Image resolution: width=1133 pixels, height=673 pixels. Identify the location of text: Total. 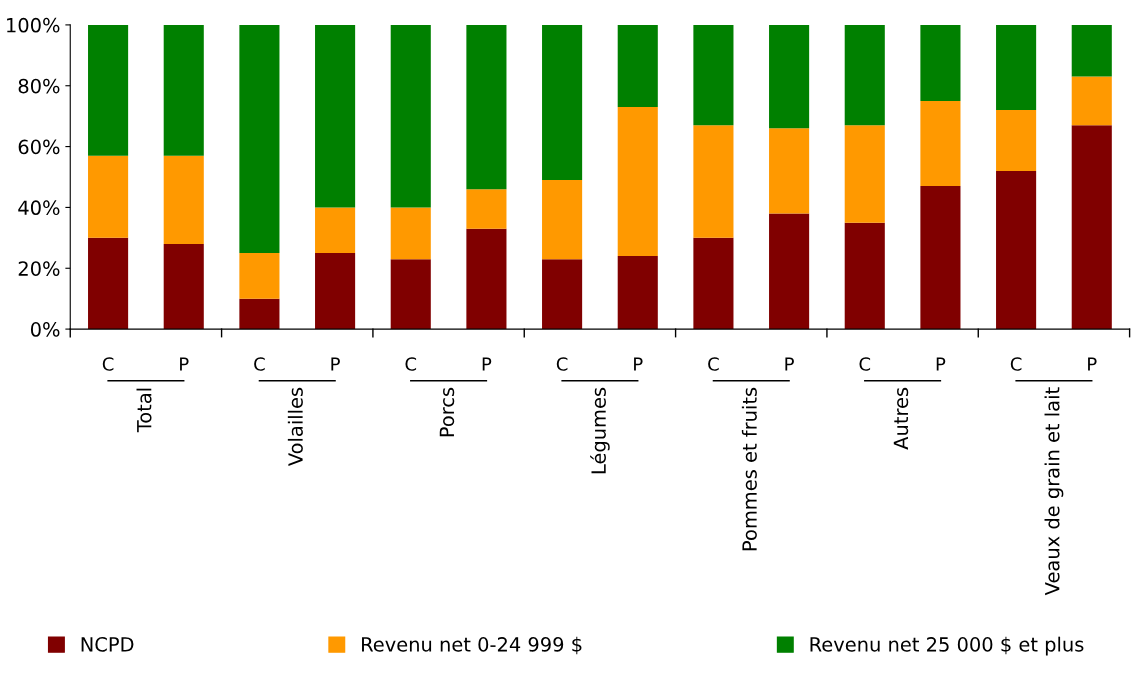
(144, 410).